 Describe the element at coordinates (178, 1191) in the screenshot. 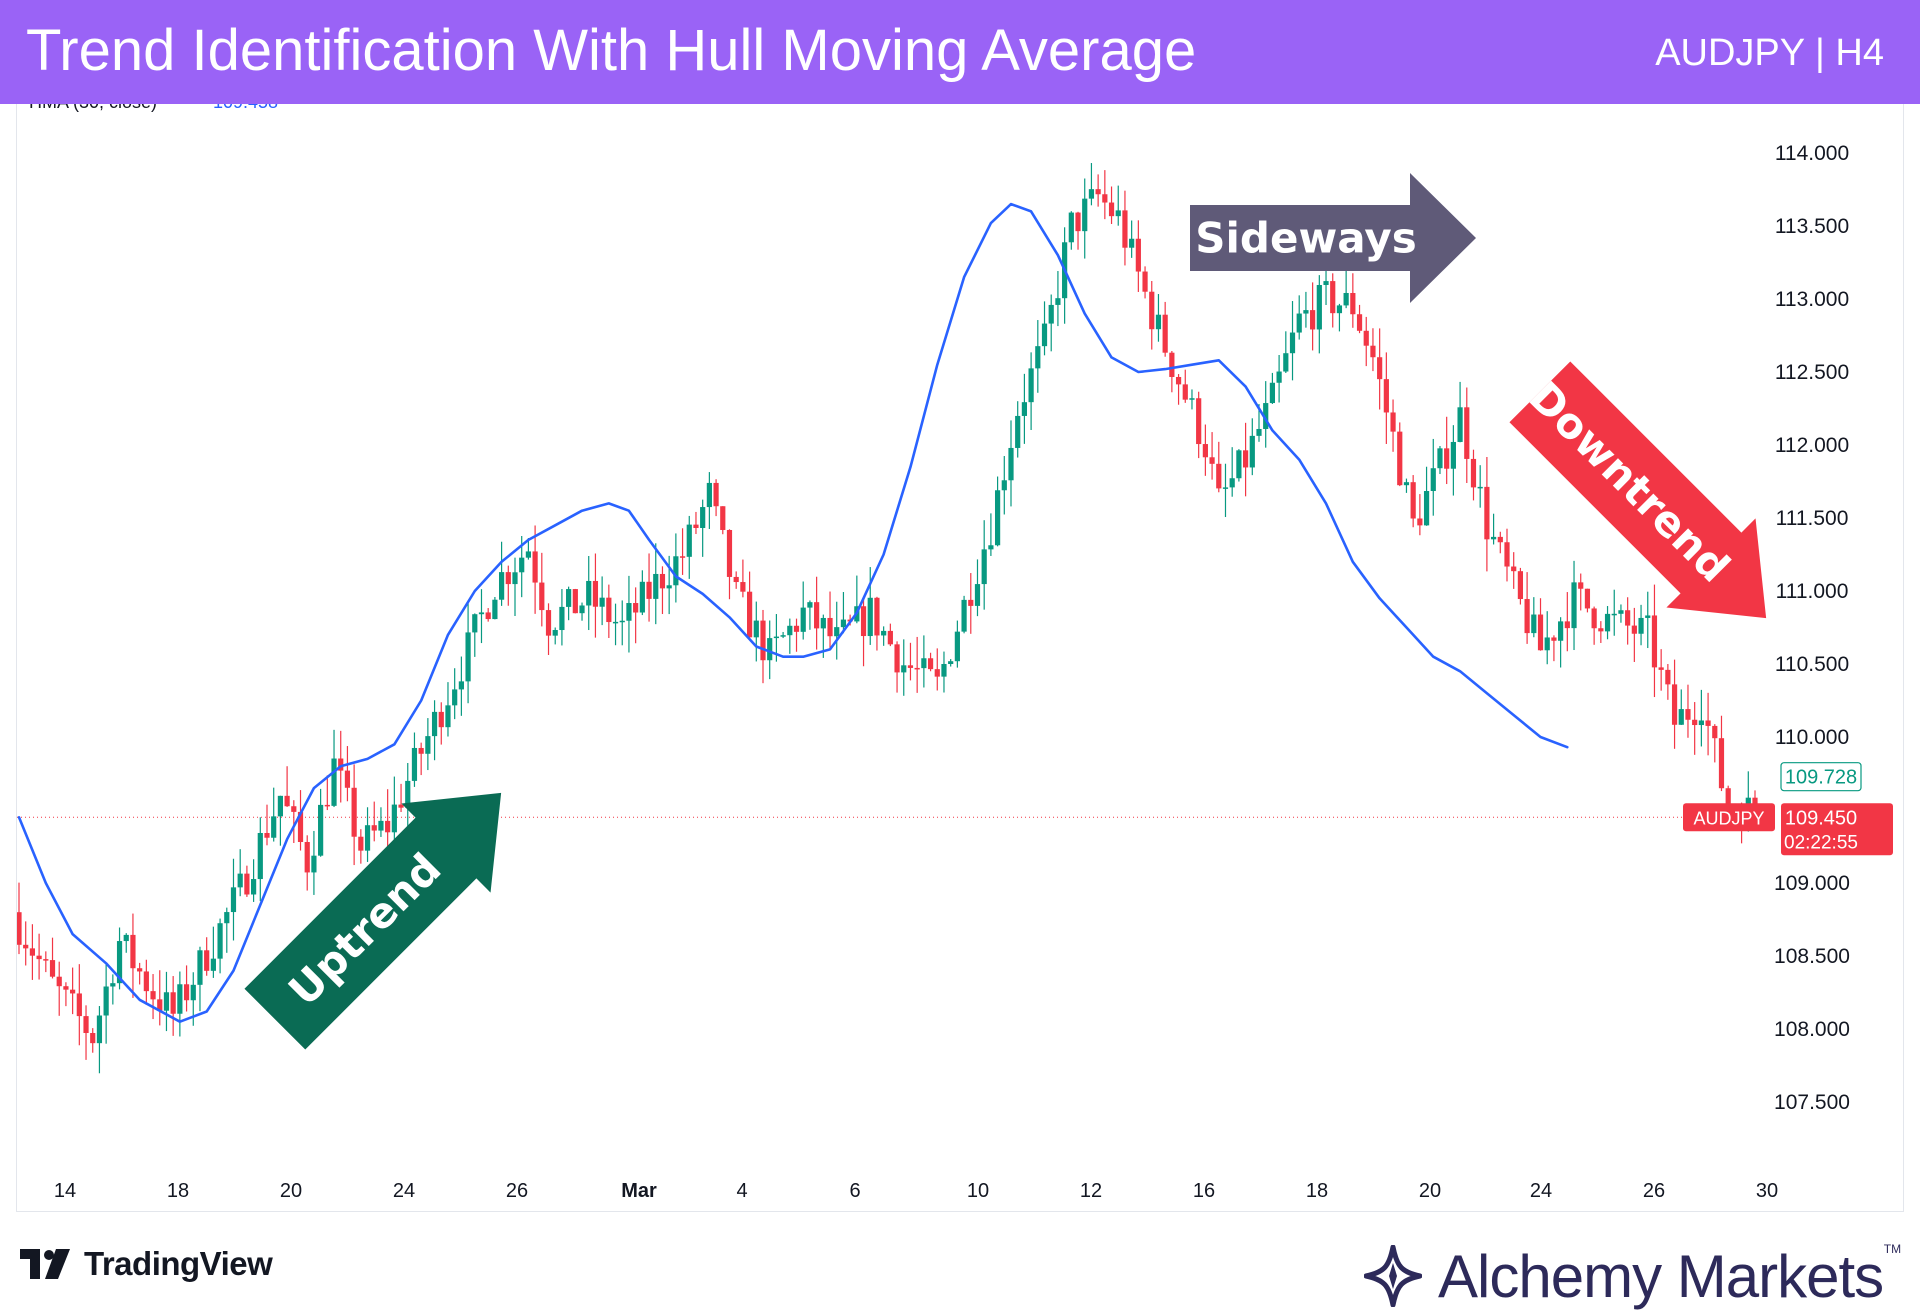

I see `x-tick-label: 18` at that location.